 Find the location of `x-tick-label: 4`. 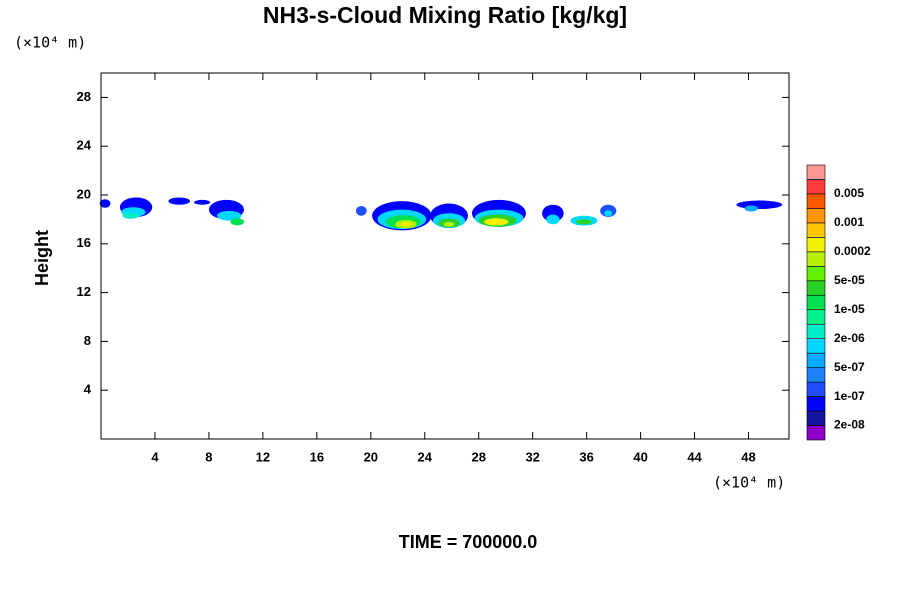

x-tick-label: 4 is located at coordinates (155, 456).